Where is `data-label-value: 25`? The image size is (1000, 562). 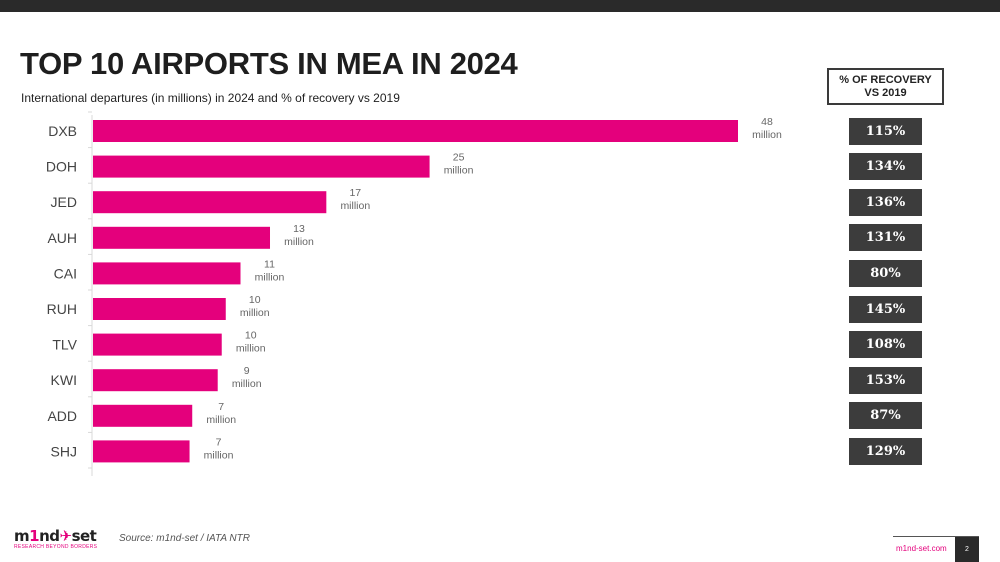 data-label-value: 25 is located at coordinates (459, 158).